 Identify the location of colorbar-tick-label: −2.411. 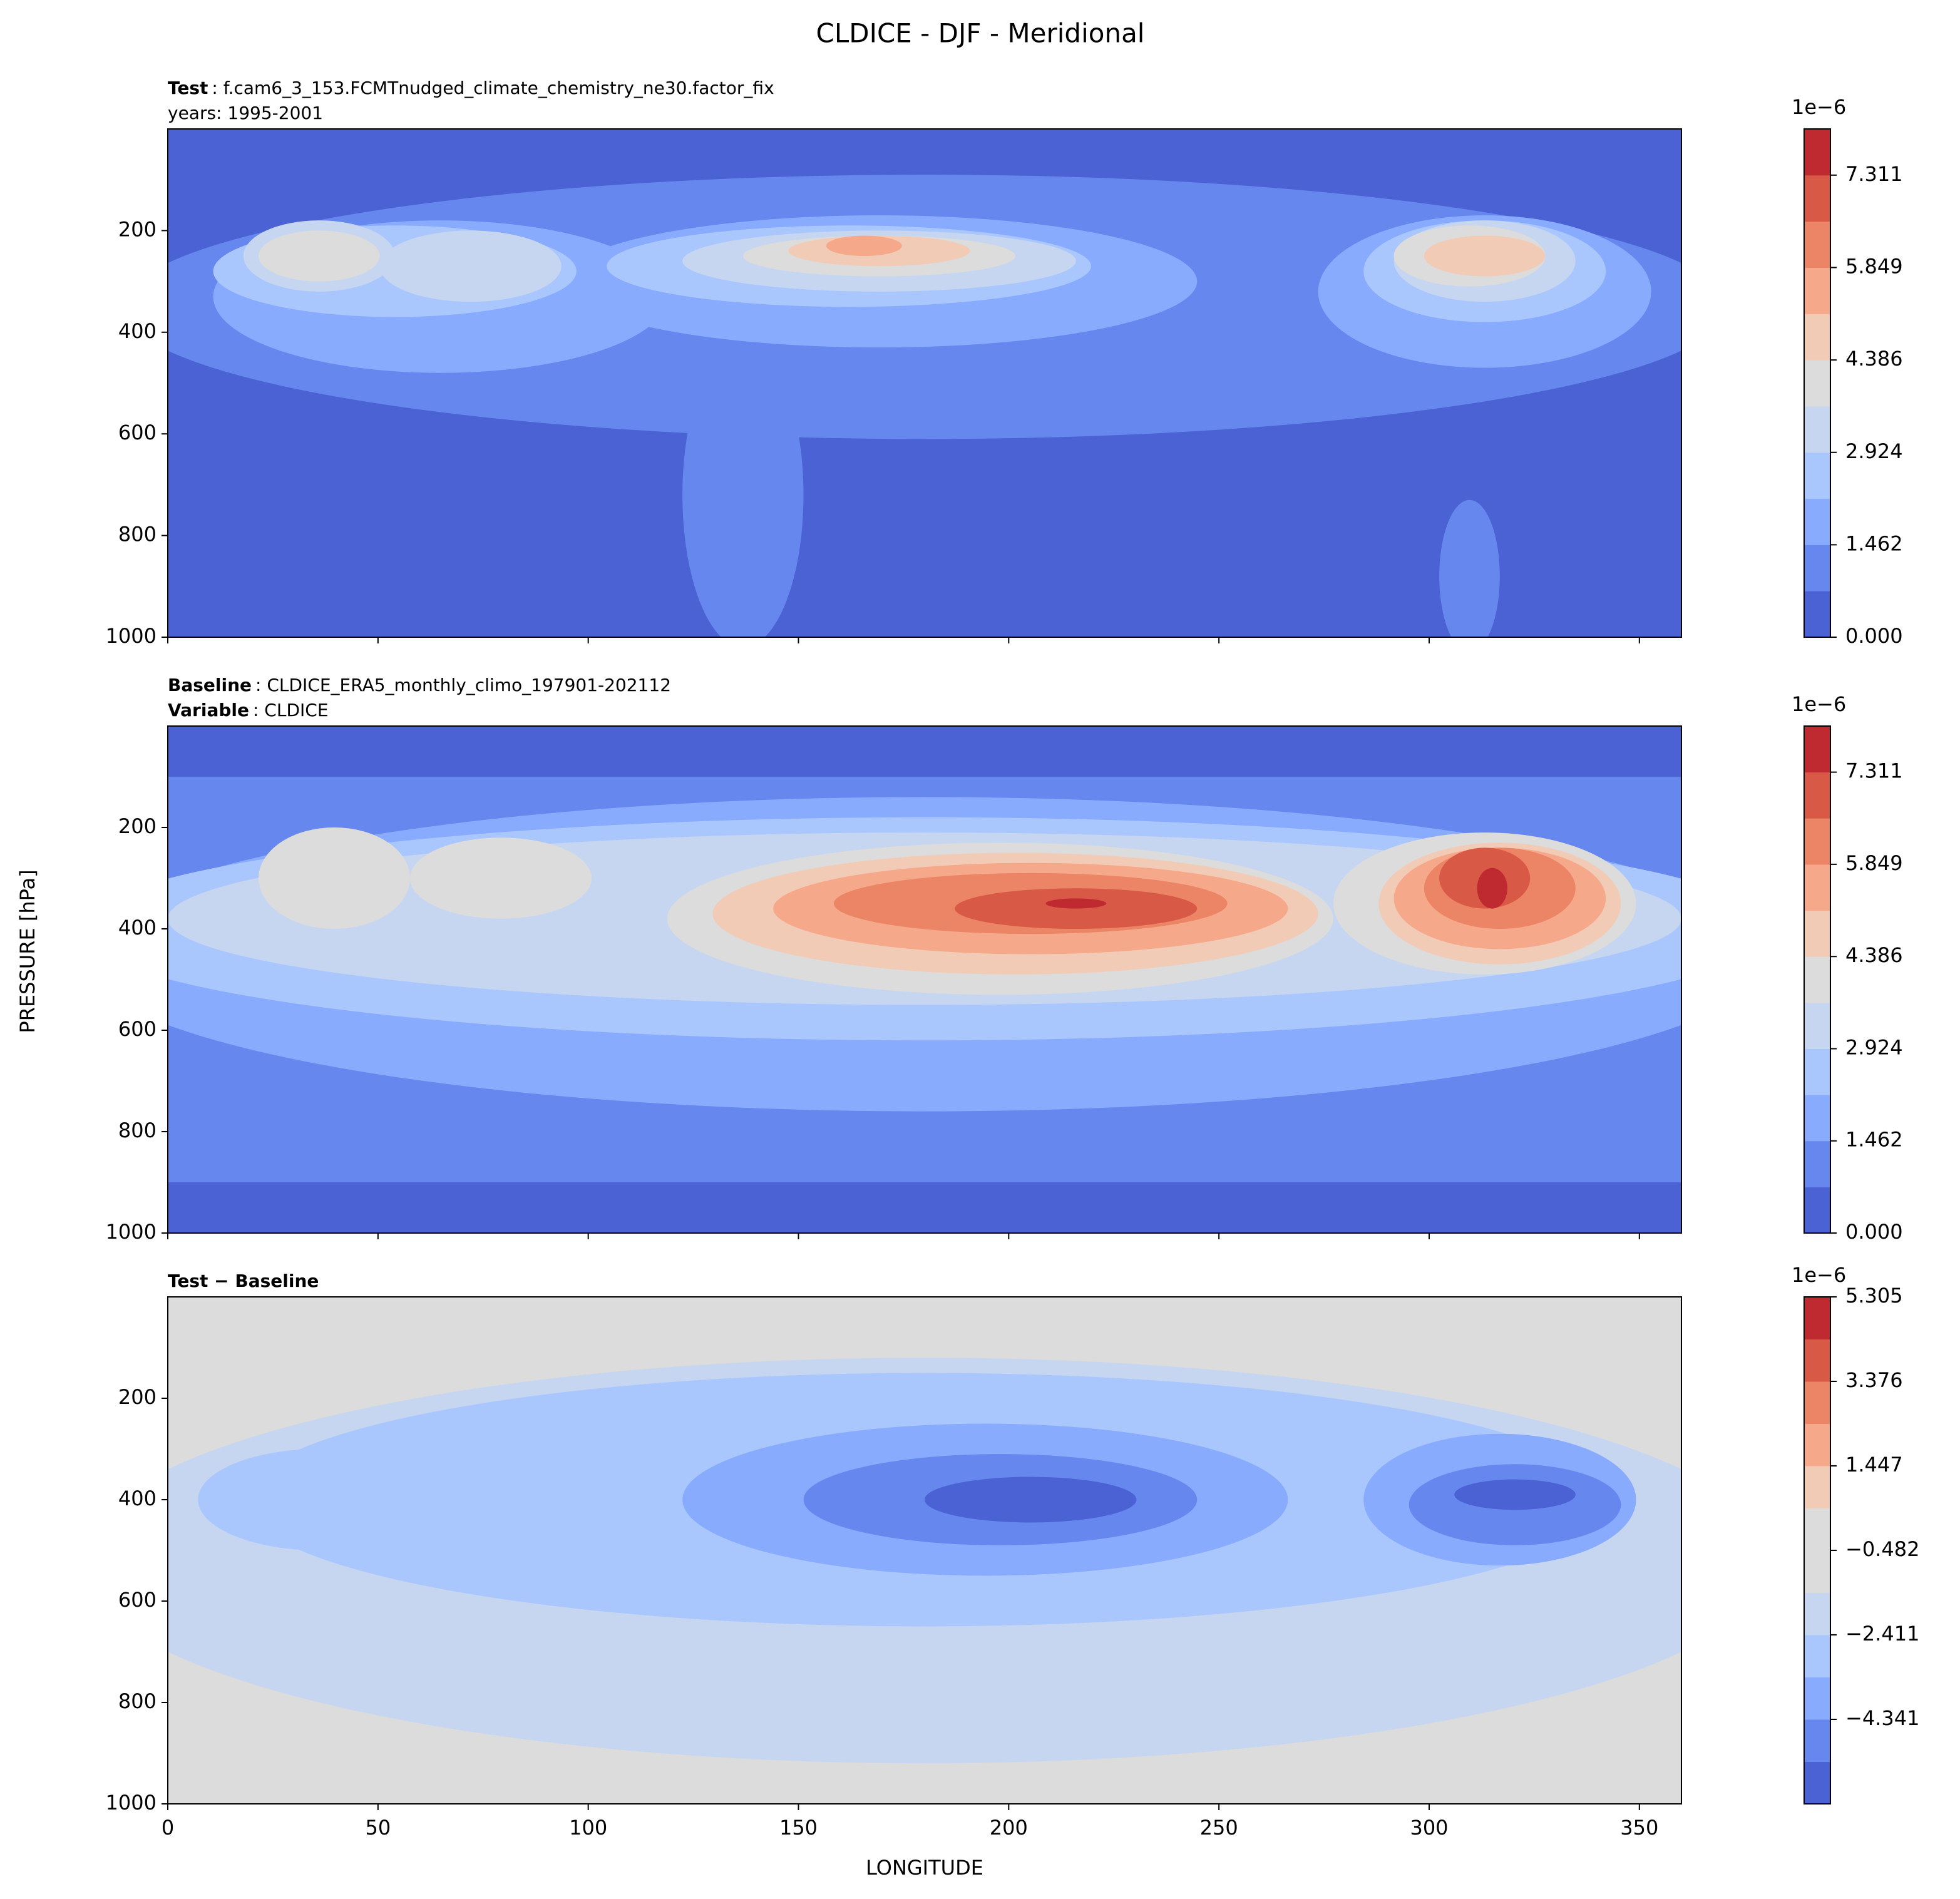
(1882, 1634).